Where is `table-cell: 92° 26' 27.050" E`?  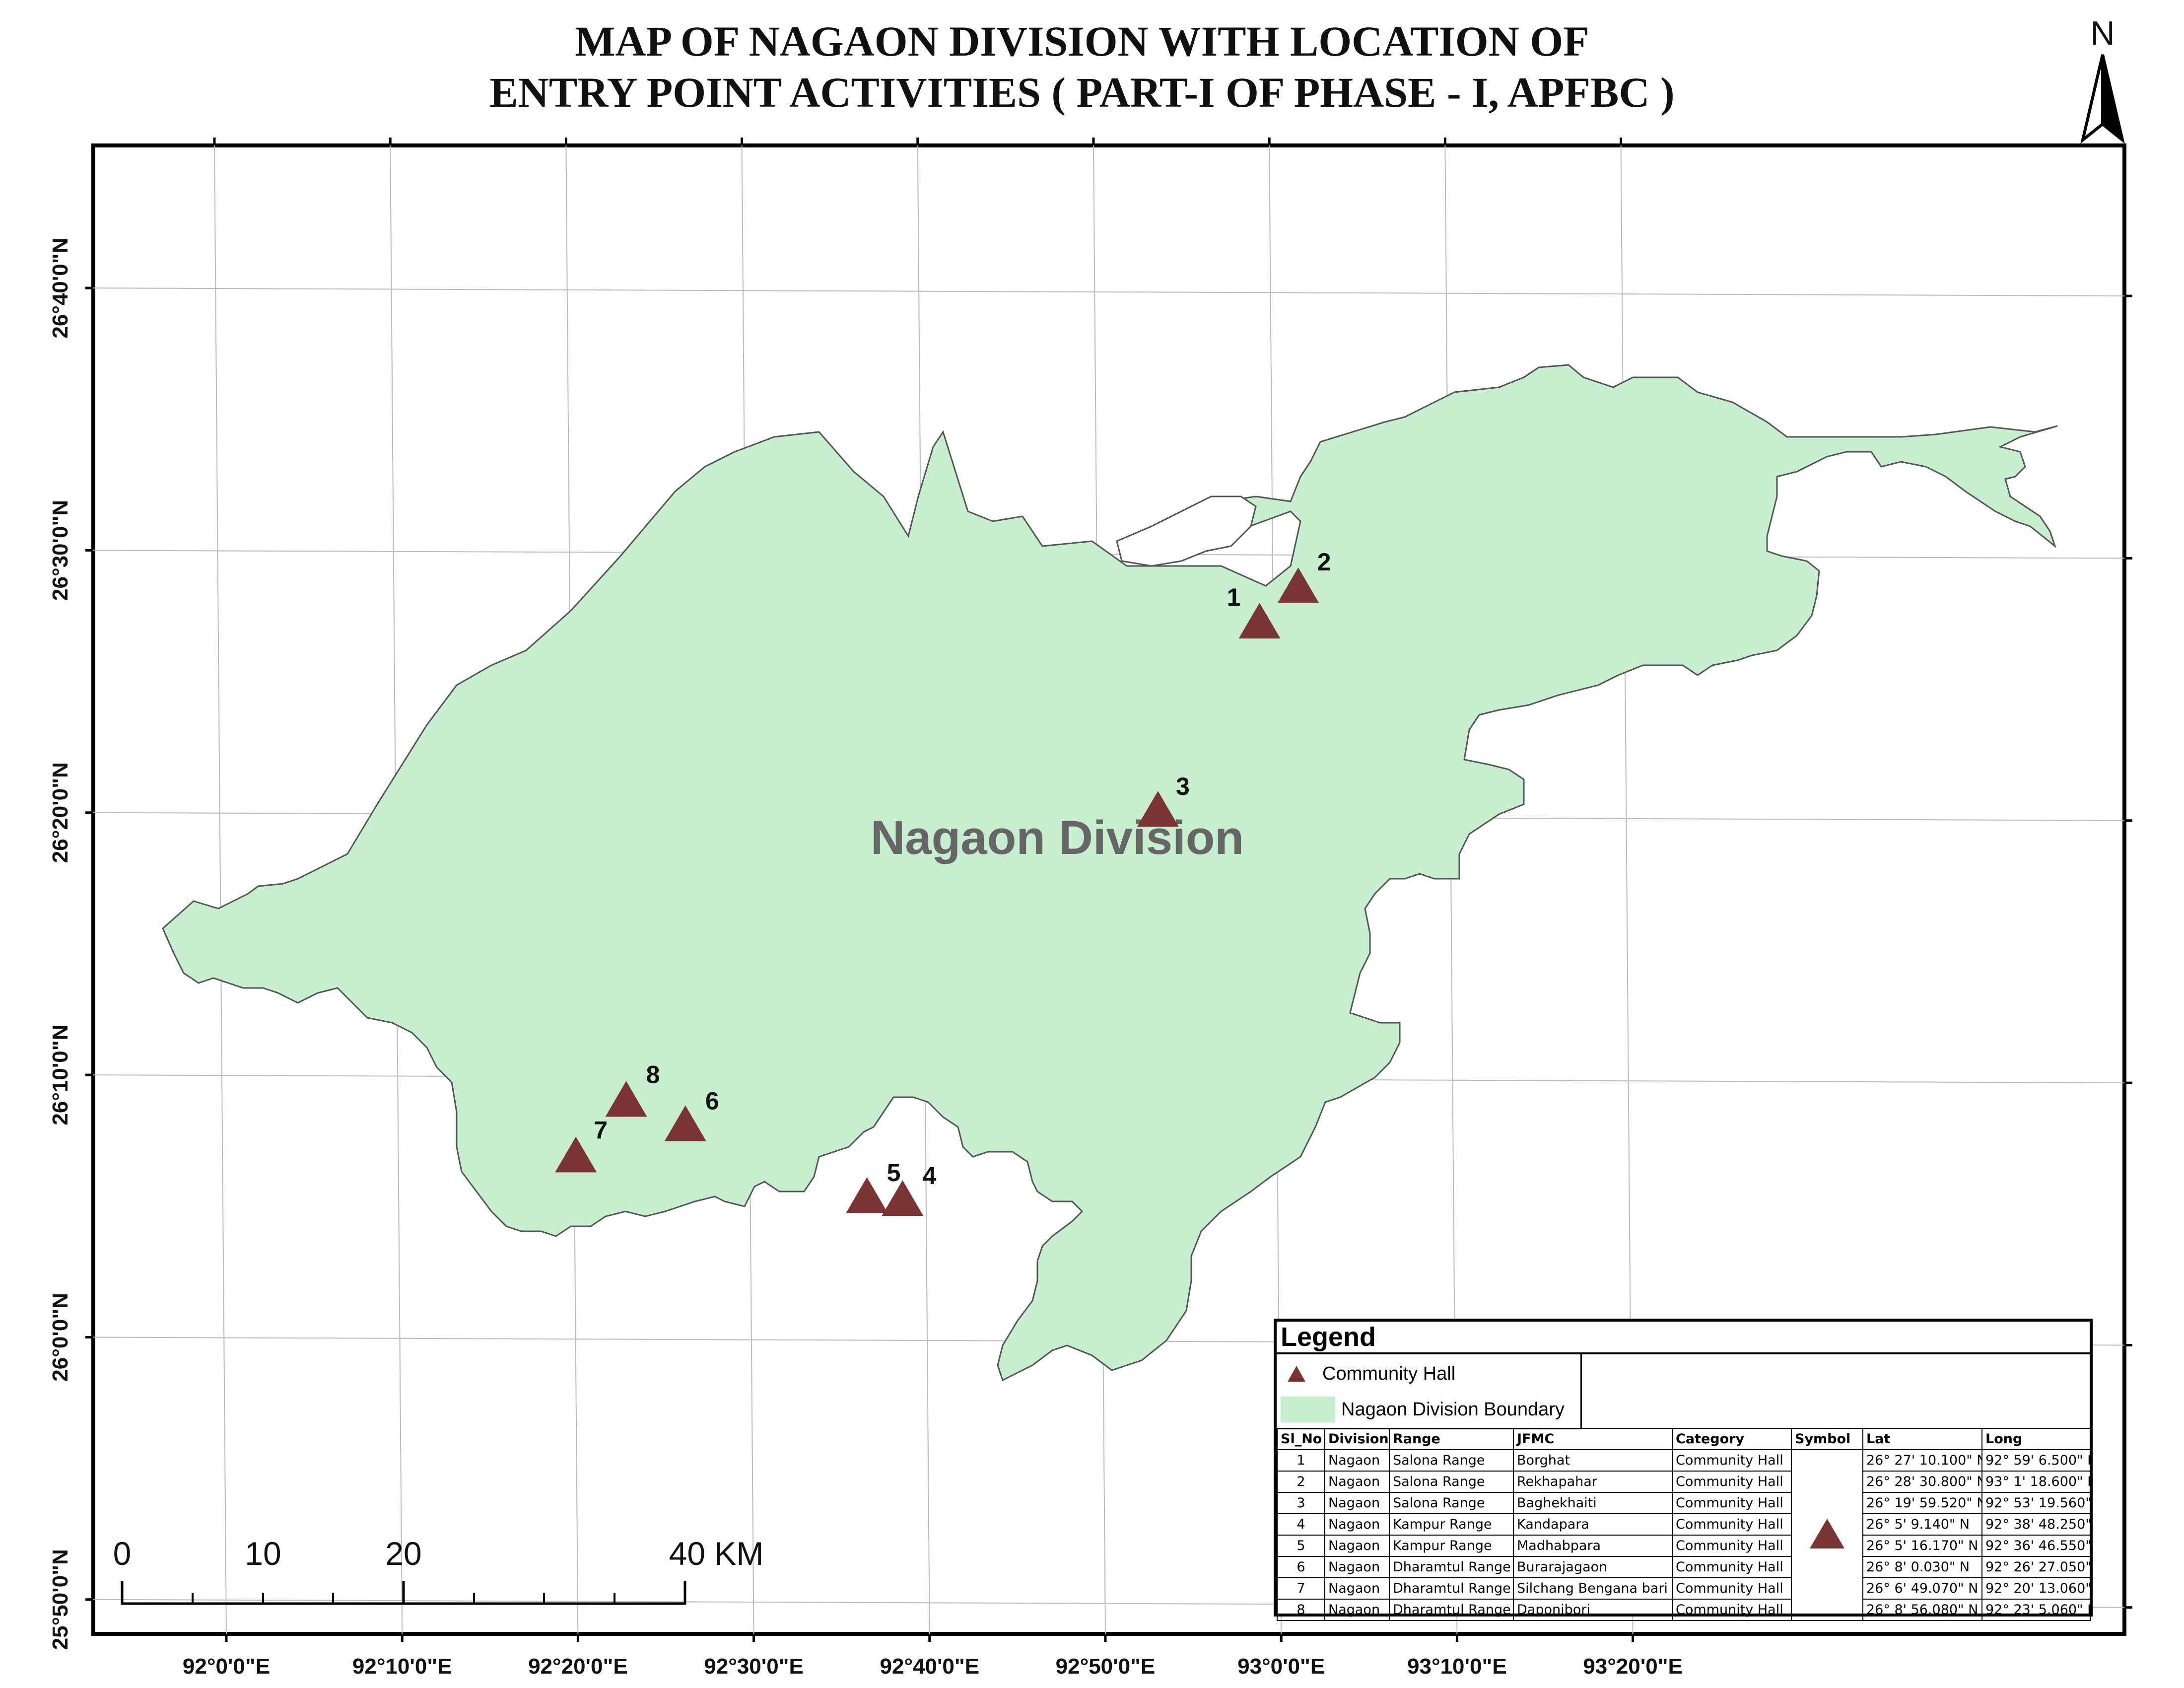 table-cell: 92° 26' 27.050" E is located at coordinates (2036, 1567).